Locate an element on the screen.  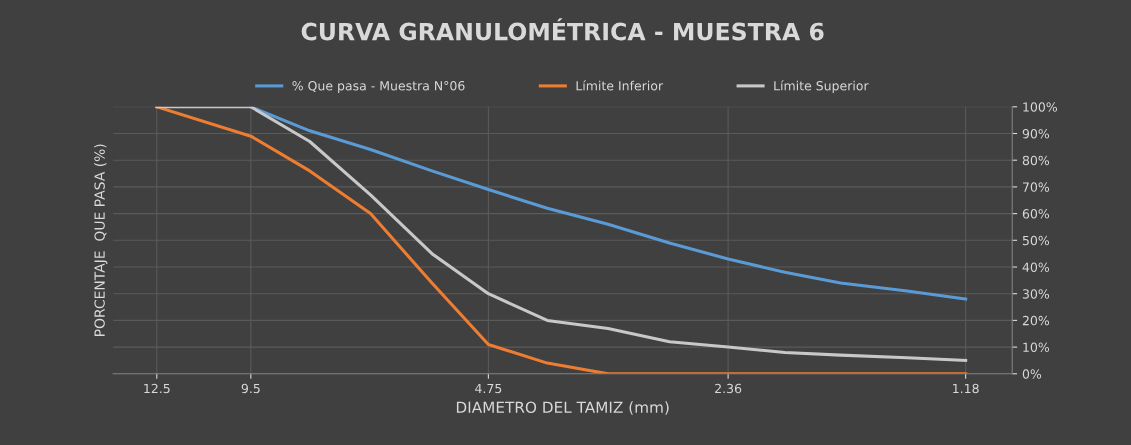
y-tick-label: 30% is located at coordinates (1036, 294).